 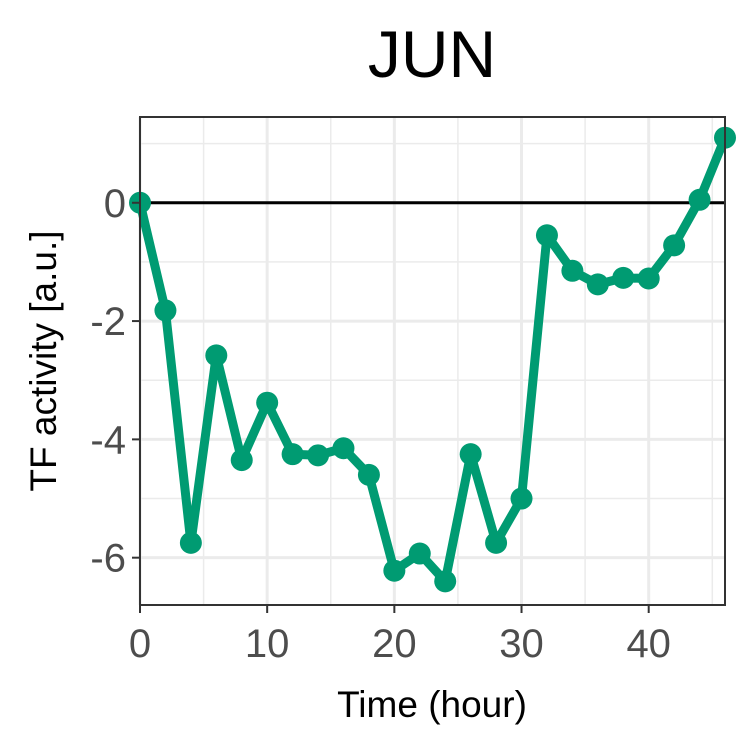 I want to click on y-tick-label: -2, so click(x=108, y=322).